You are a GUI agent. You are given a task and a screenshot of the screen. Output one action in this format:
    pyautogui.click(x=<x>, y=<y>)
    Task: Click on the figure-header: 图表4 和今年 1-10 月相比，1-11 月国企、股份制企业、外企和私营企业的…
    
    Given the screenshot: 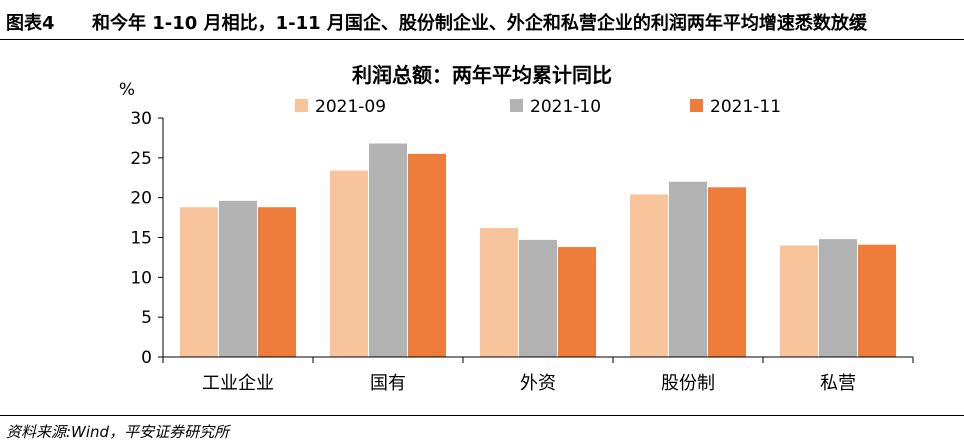 What is the action you would take?
    pyautogui.click(x=482, y=20)
    